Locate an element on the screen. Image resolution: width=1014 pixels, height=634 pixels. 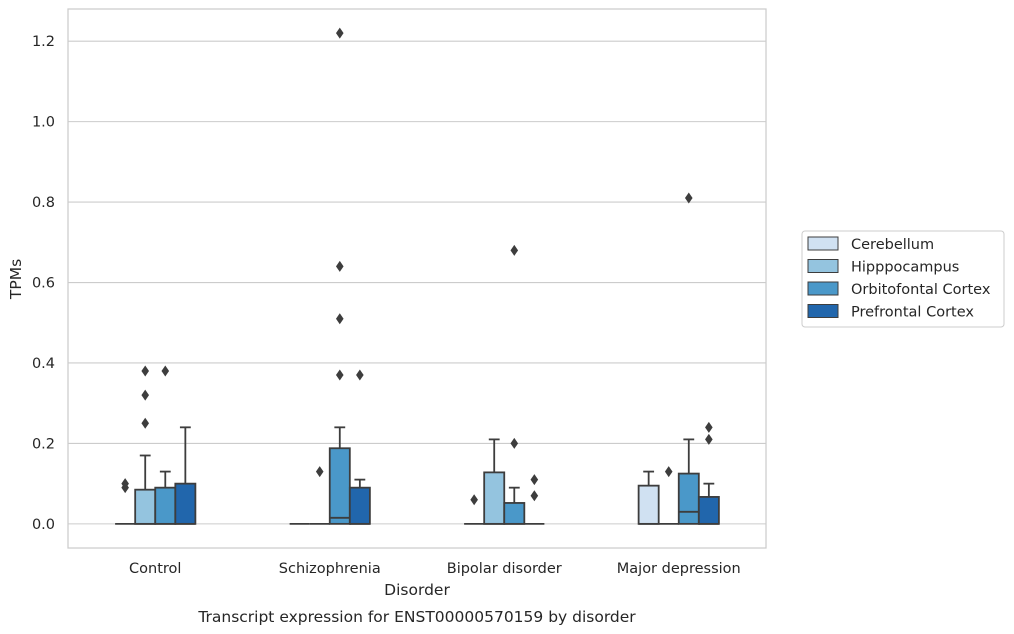
y-tick-label: 1.2 is located at coordinates (43, 42).